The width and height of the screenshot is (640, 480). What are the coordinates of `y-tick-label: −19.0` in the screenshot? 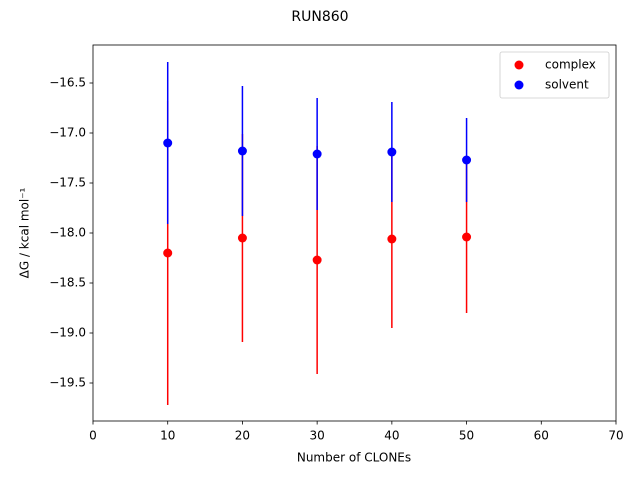 It's located at (67, 333).